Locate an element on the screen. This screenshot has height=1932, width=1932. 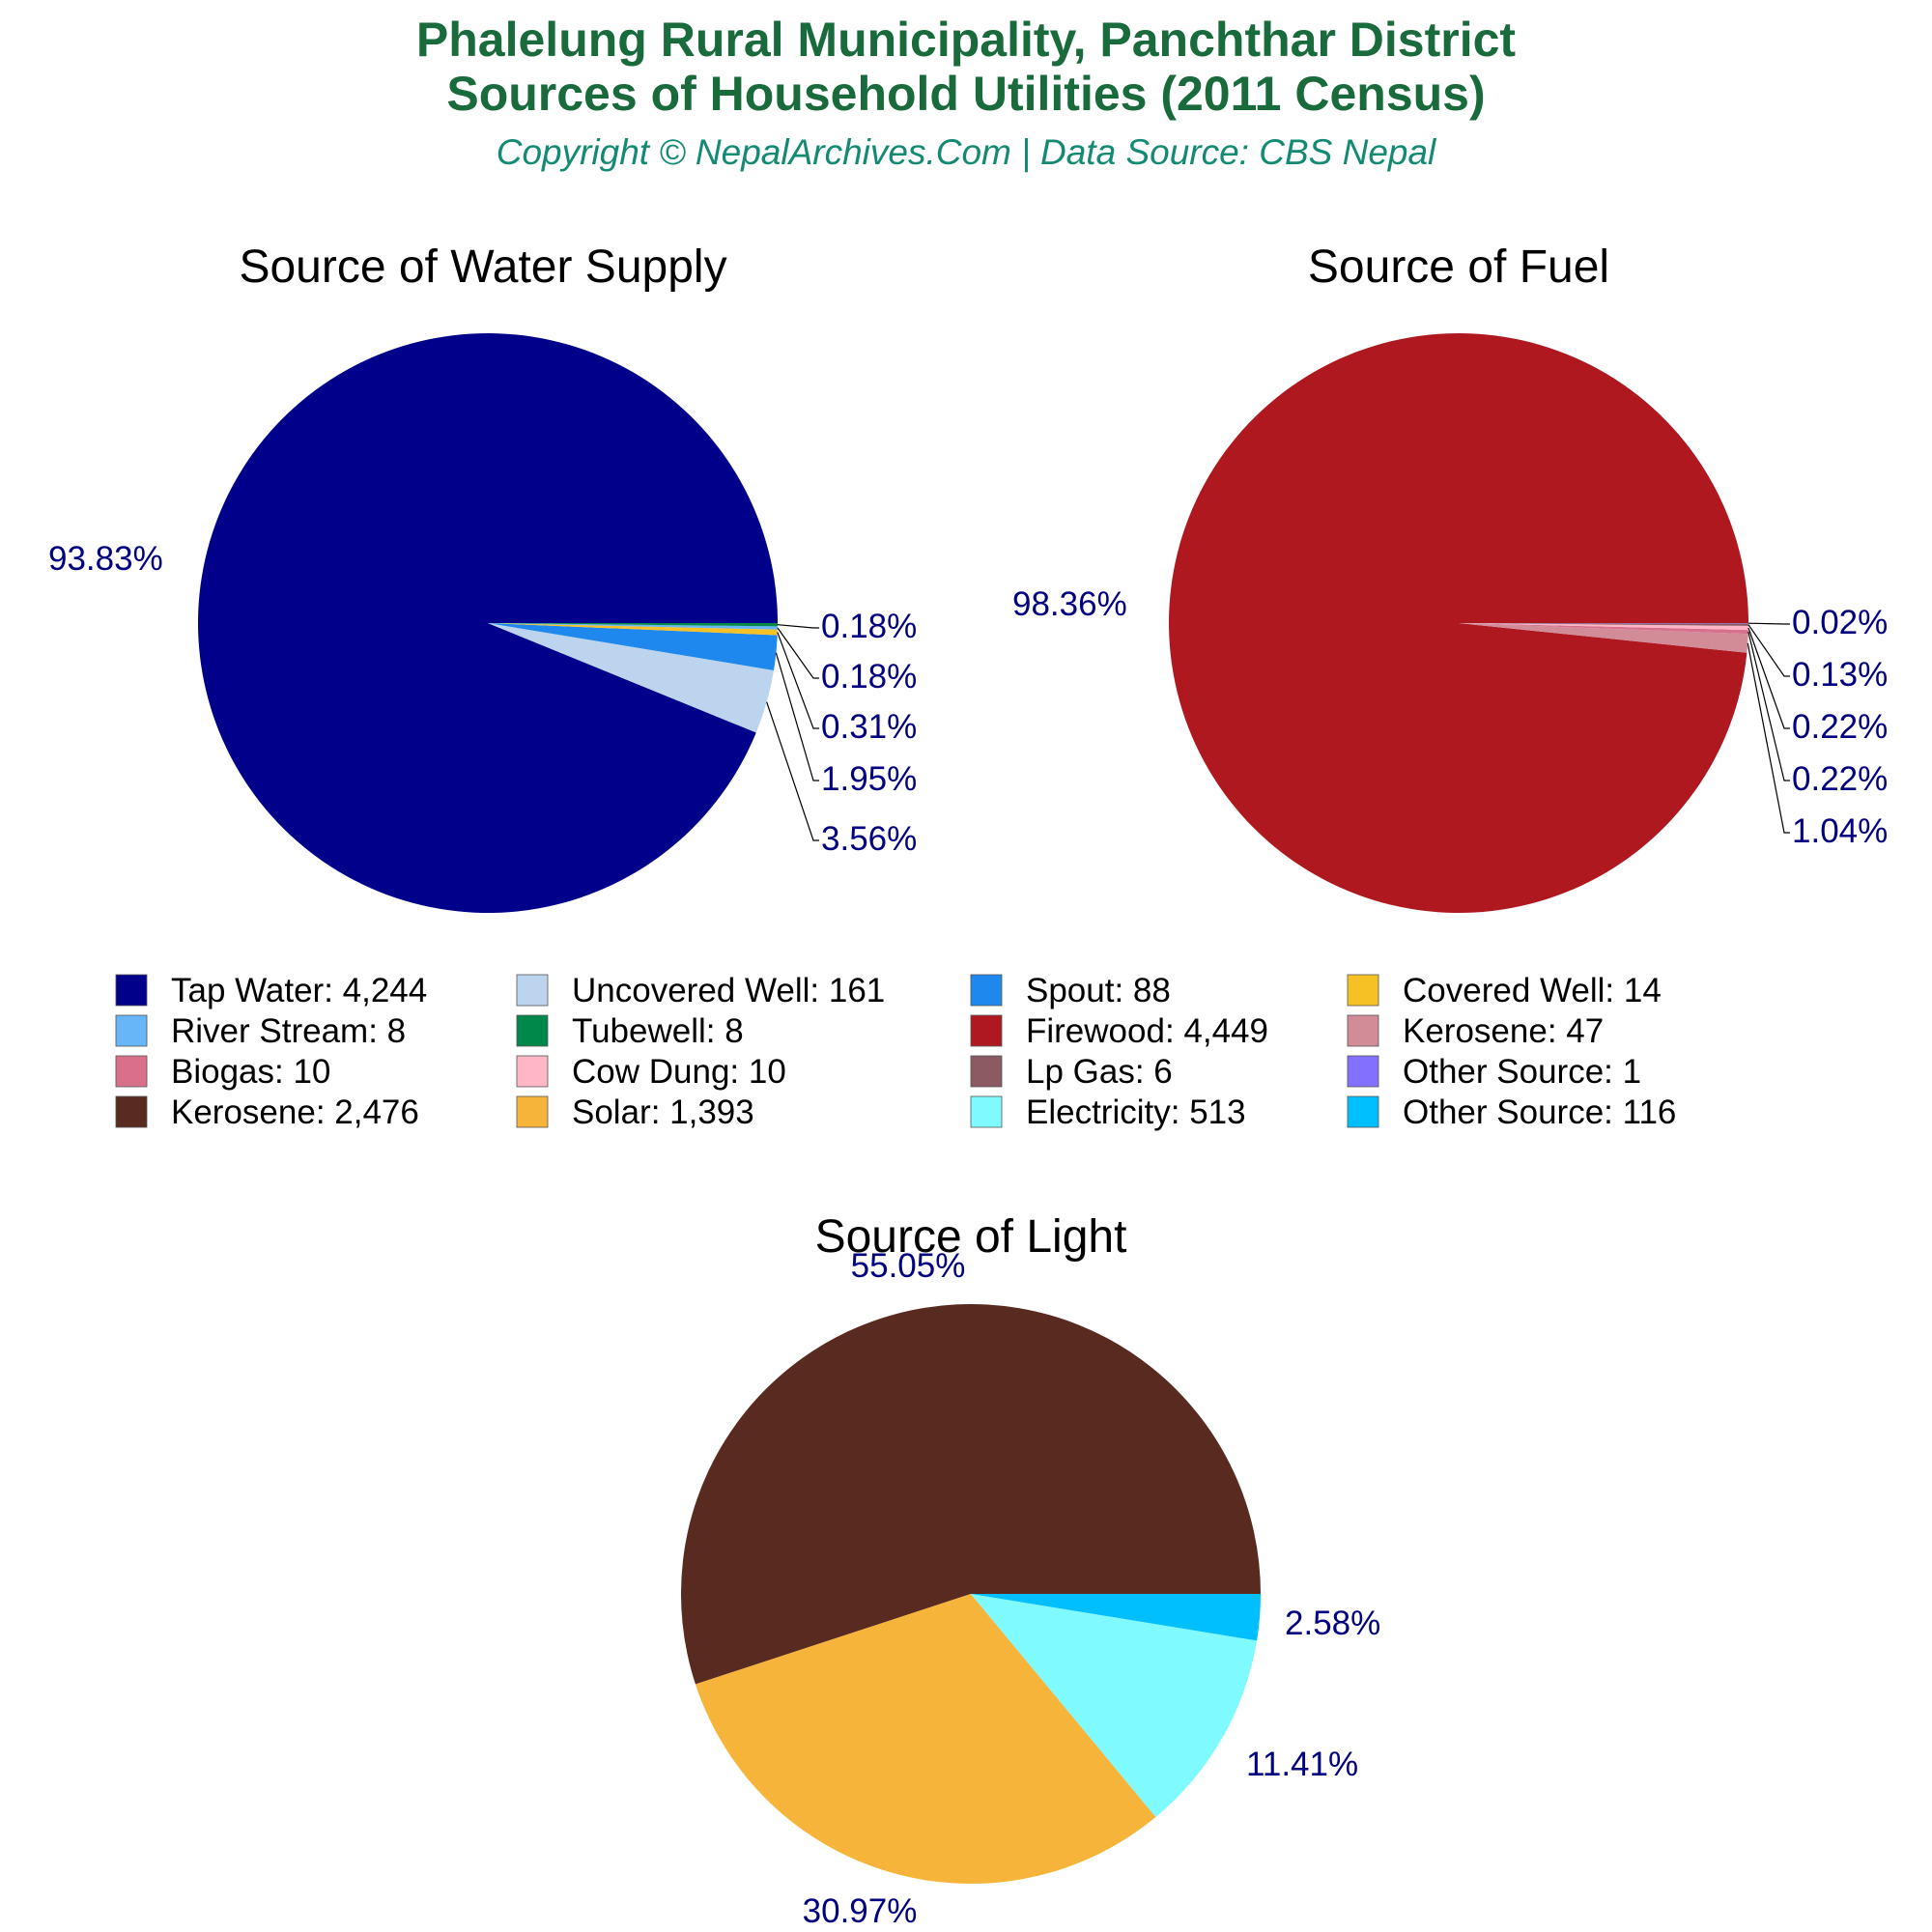
pie-slice-firewood is located at coordinates (1458, 623).